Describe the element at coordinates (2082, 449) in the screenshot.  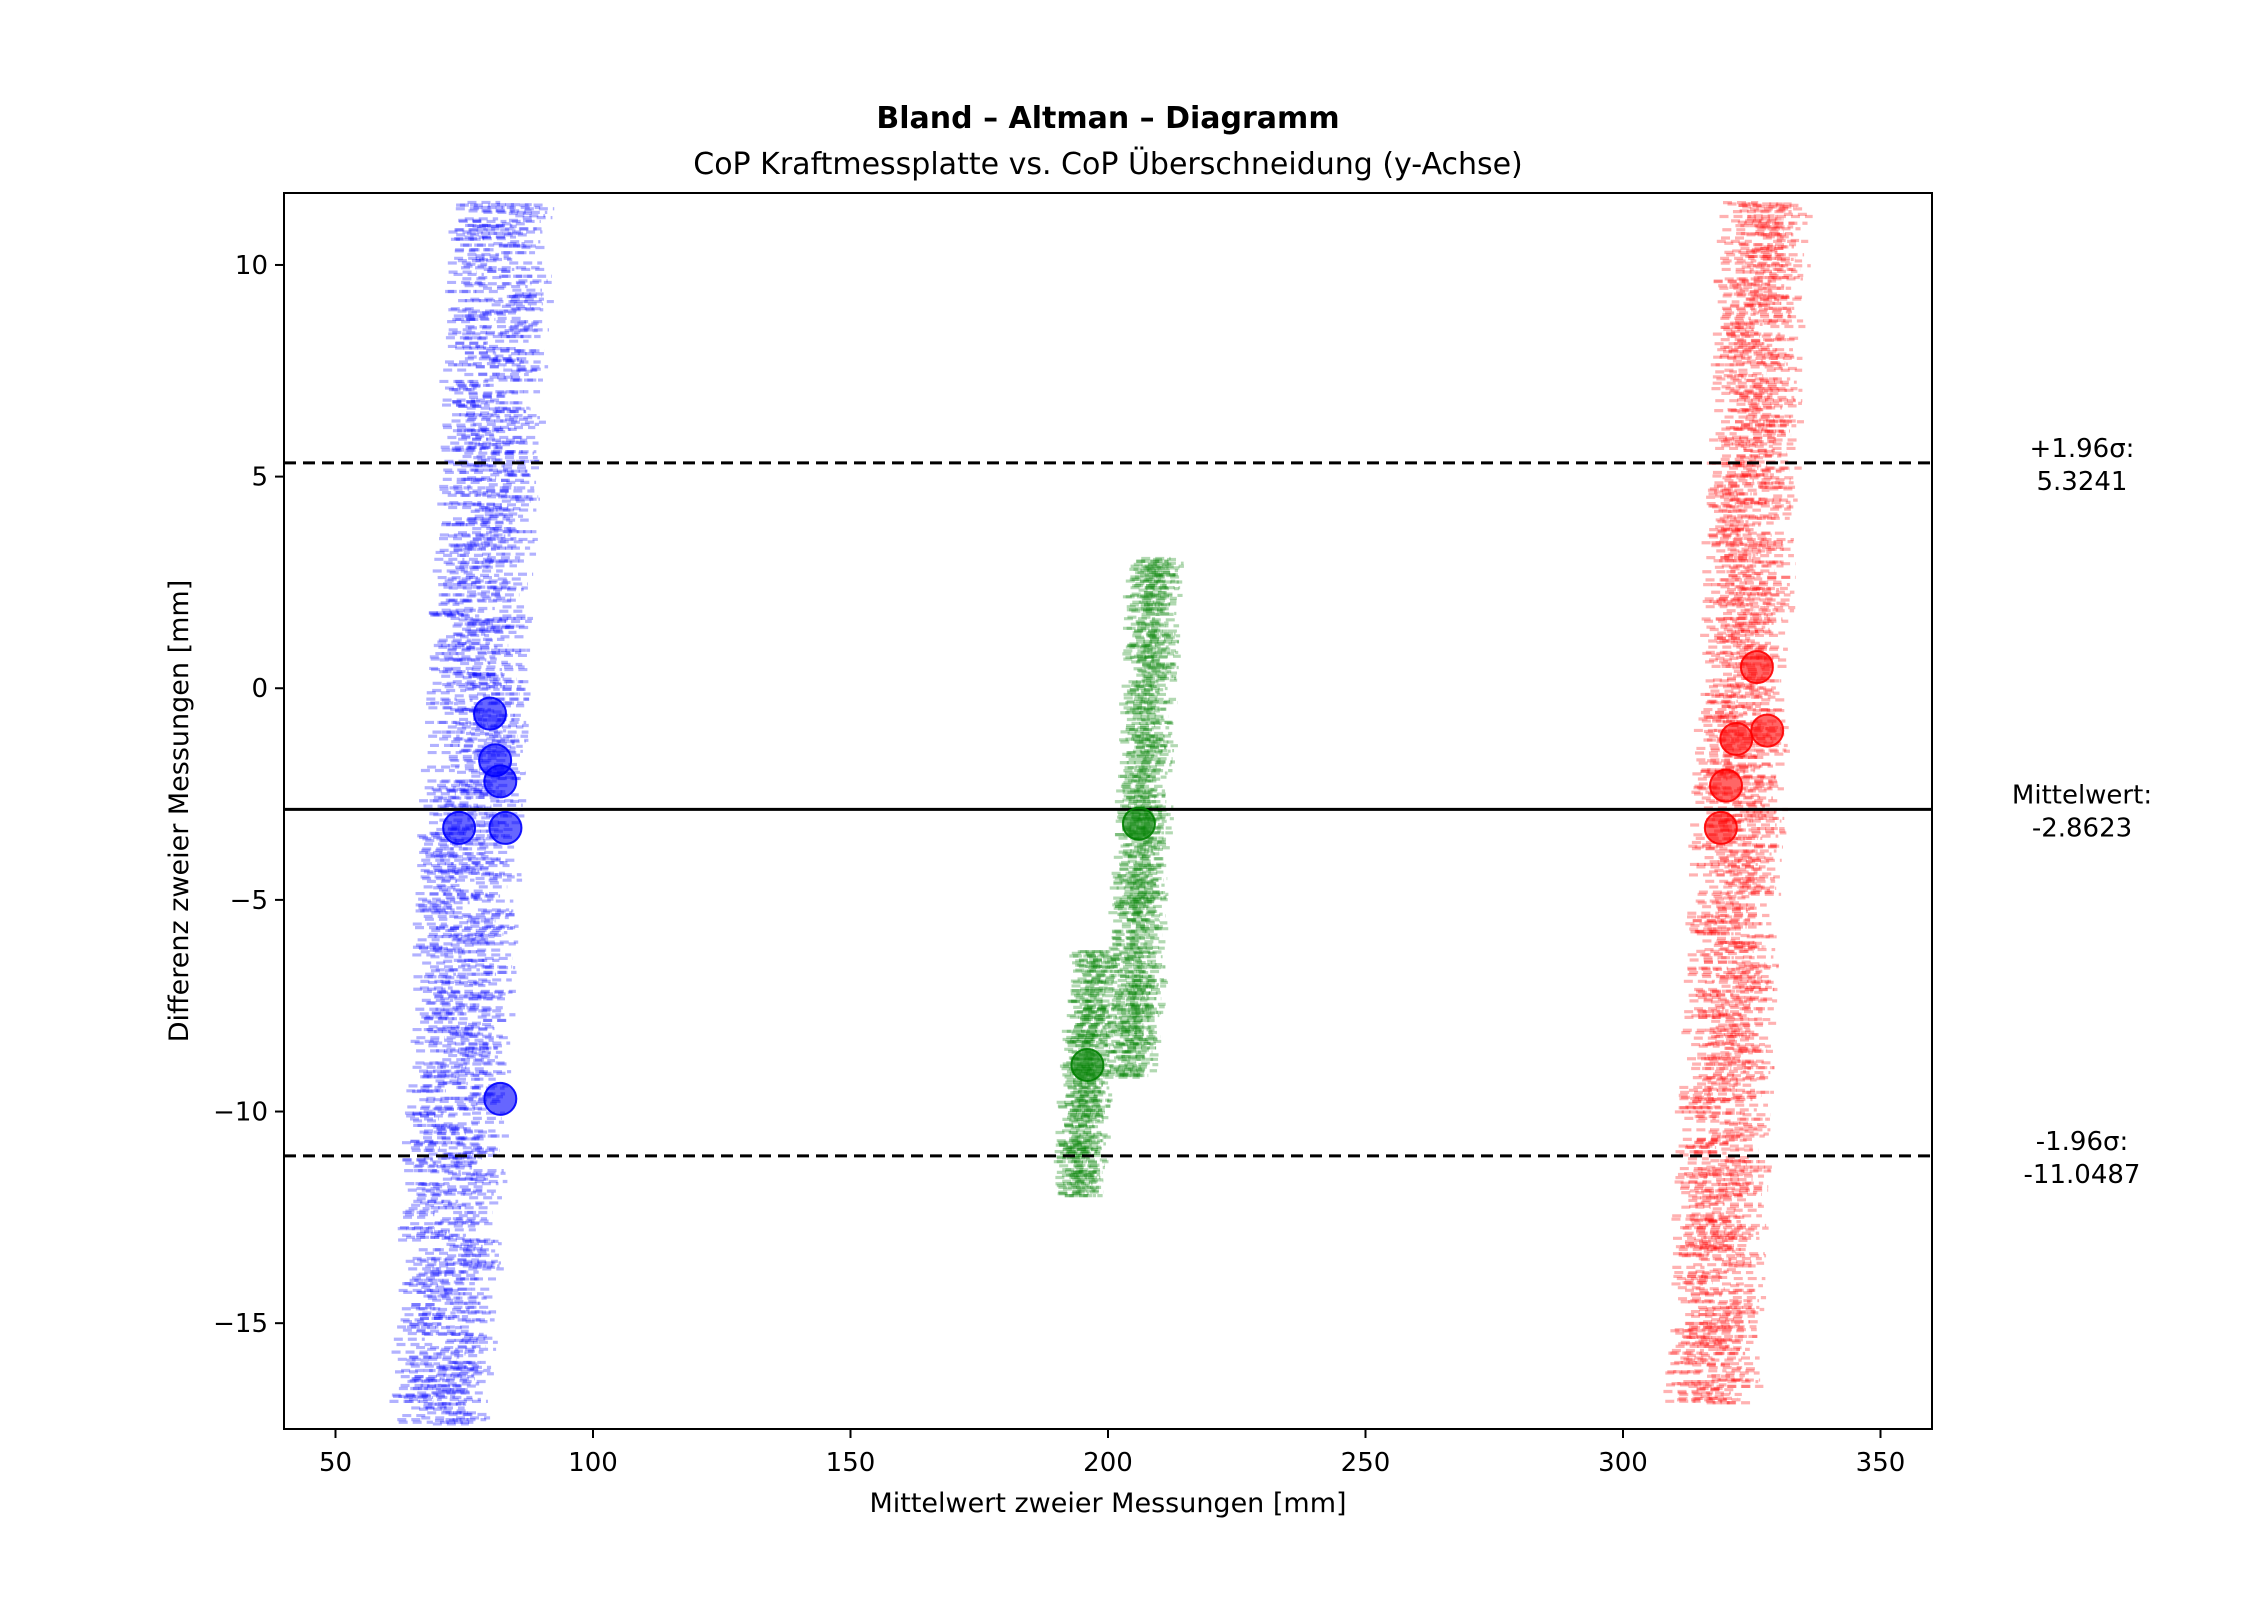
I see `upper-label: +1.96σ:` at that location.